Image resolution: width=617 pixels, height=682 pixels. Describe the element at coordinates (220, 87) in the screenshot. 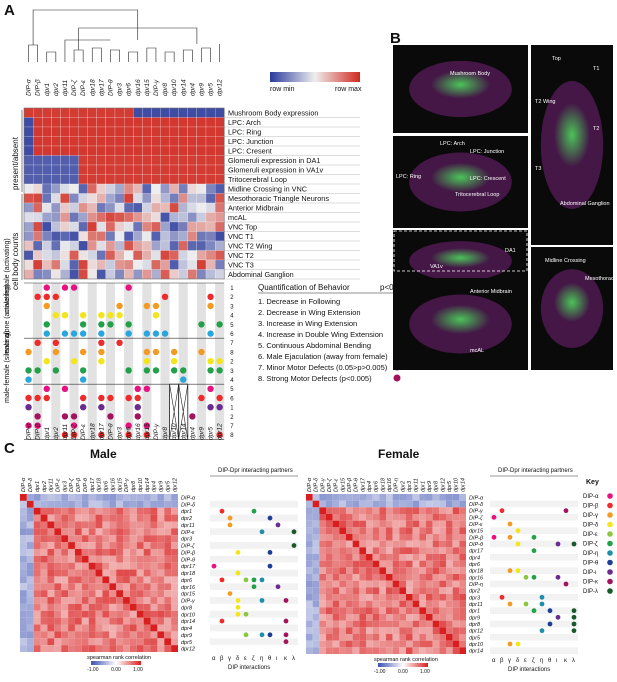

I see `gene-label-top: dpr12` at that location.